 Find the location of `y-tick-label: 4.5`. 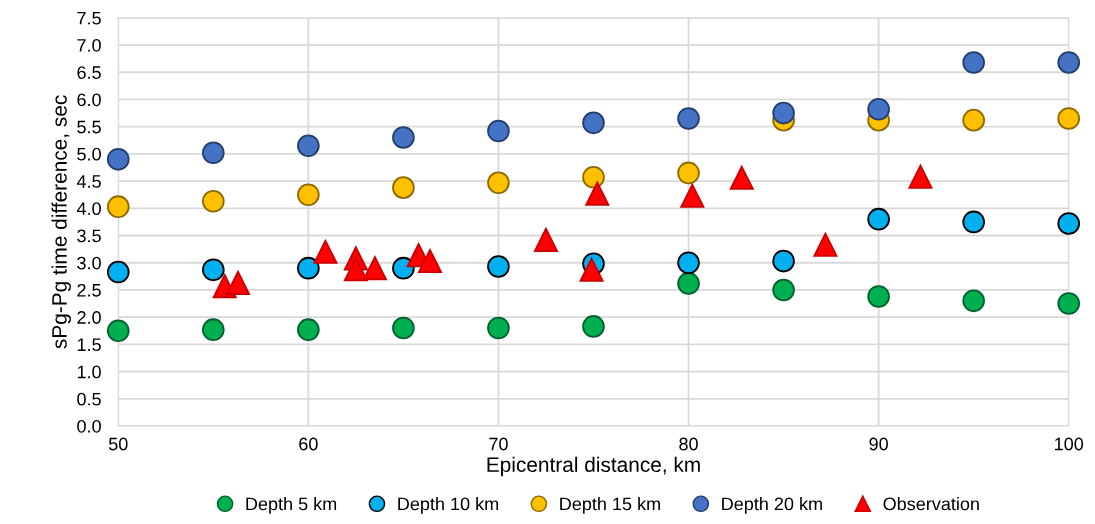

y-tick-label: 4.5 is located at coordinates (88, 181).